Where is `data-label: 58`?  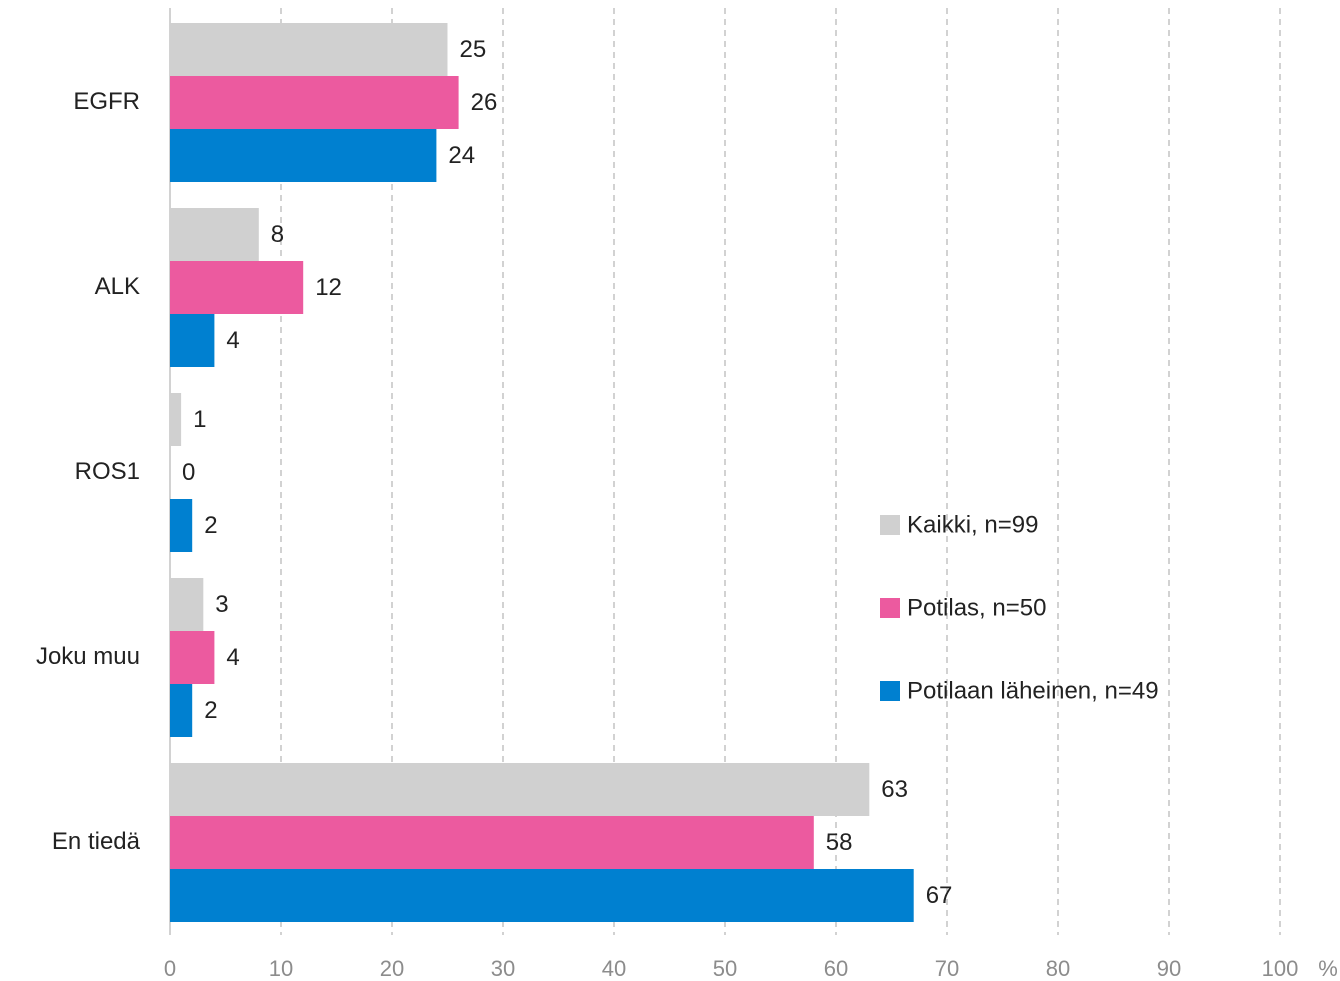
data-label: 58 is located at coordinates (839, 842).